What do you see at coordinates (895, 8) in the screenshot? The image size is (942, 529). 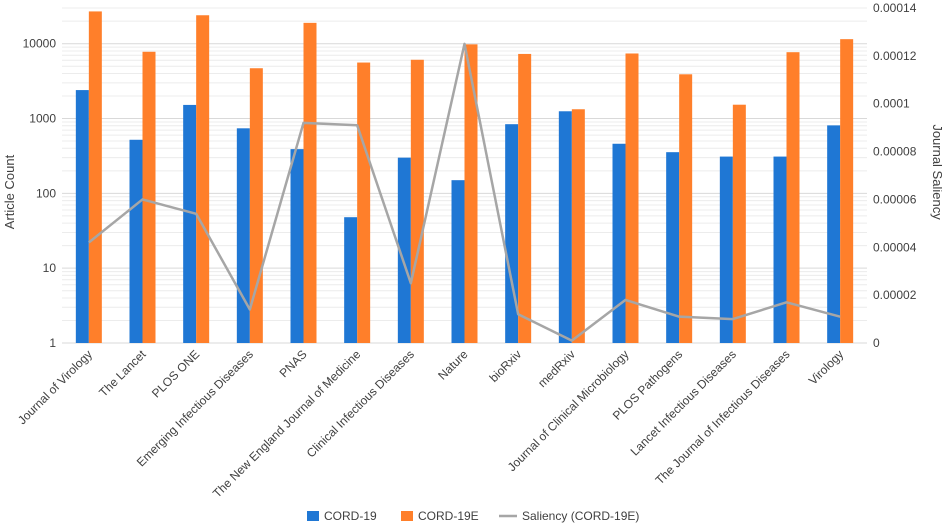 I see `right-tick-label: 0.00014` at bounding box center [895, 8].